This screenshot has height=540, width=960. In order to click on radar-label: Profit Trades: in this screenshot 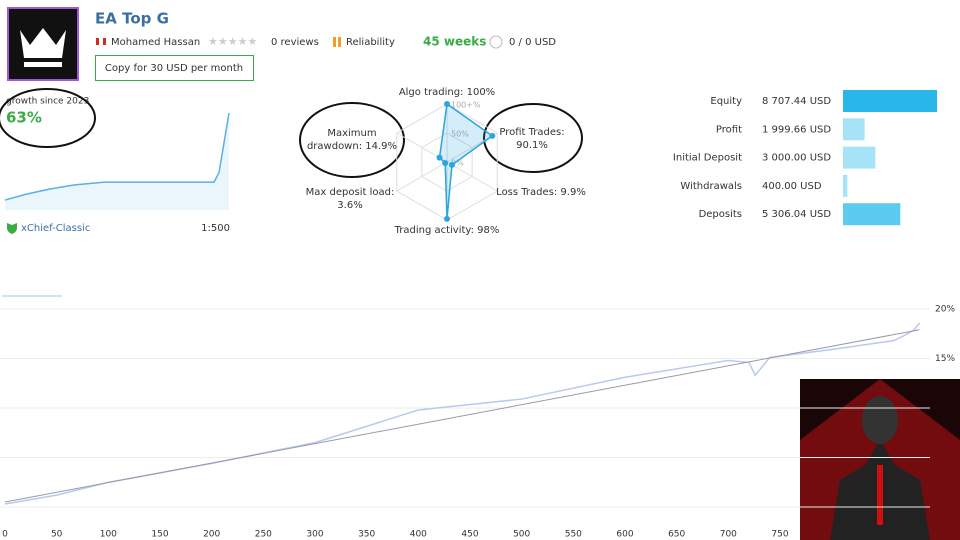, I will do `click(531, 132)`.